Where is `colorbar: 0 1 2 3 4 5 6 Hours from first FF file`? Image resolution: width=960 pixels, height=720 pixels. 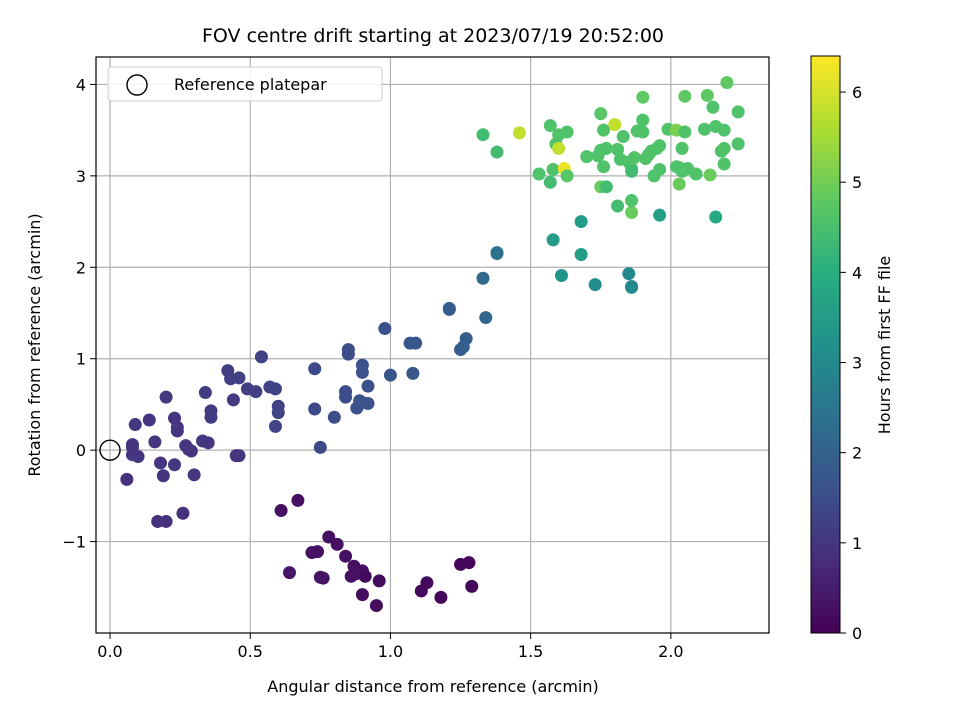 colorbar: 0 1 2 3 4 5 6 Hours from first FF file is located at coordinates (852, 349).